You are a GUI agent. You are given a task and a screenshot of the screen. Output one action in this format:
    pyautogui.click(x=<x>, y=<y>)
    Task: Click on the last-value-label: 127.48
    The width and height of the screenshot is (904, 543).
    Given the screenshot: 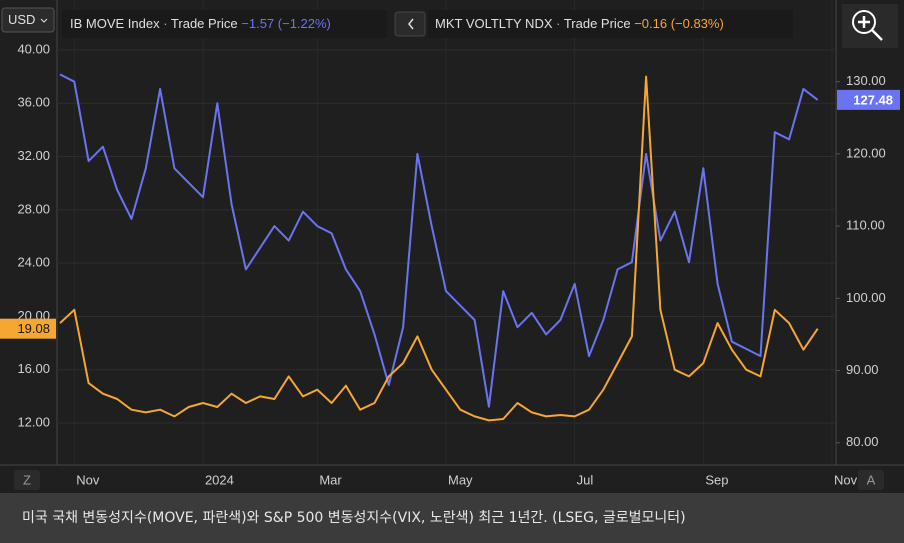 What is the action you would take?
    pyautogui.click(x=873, y=99)
    